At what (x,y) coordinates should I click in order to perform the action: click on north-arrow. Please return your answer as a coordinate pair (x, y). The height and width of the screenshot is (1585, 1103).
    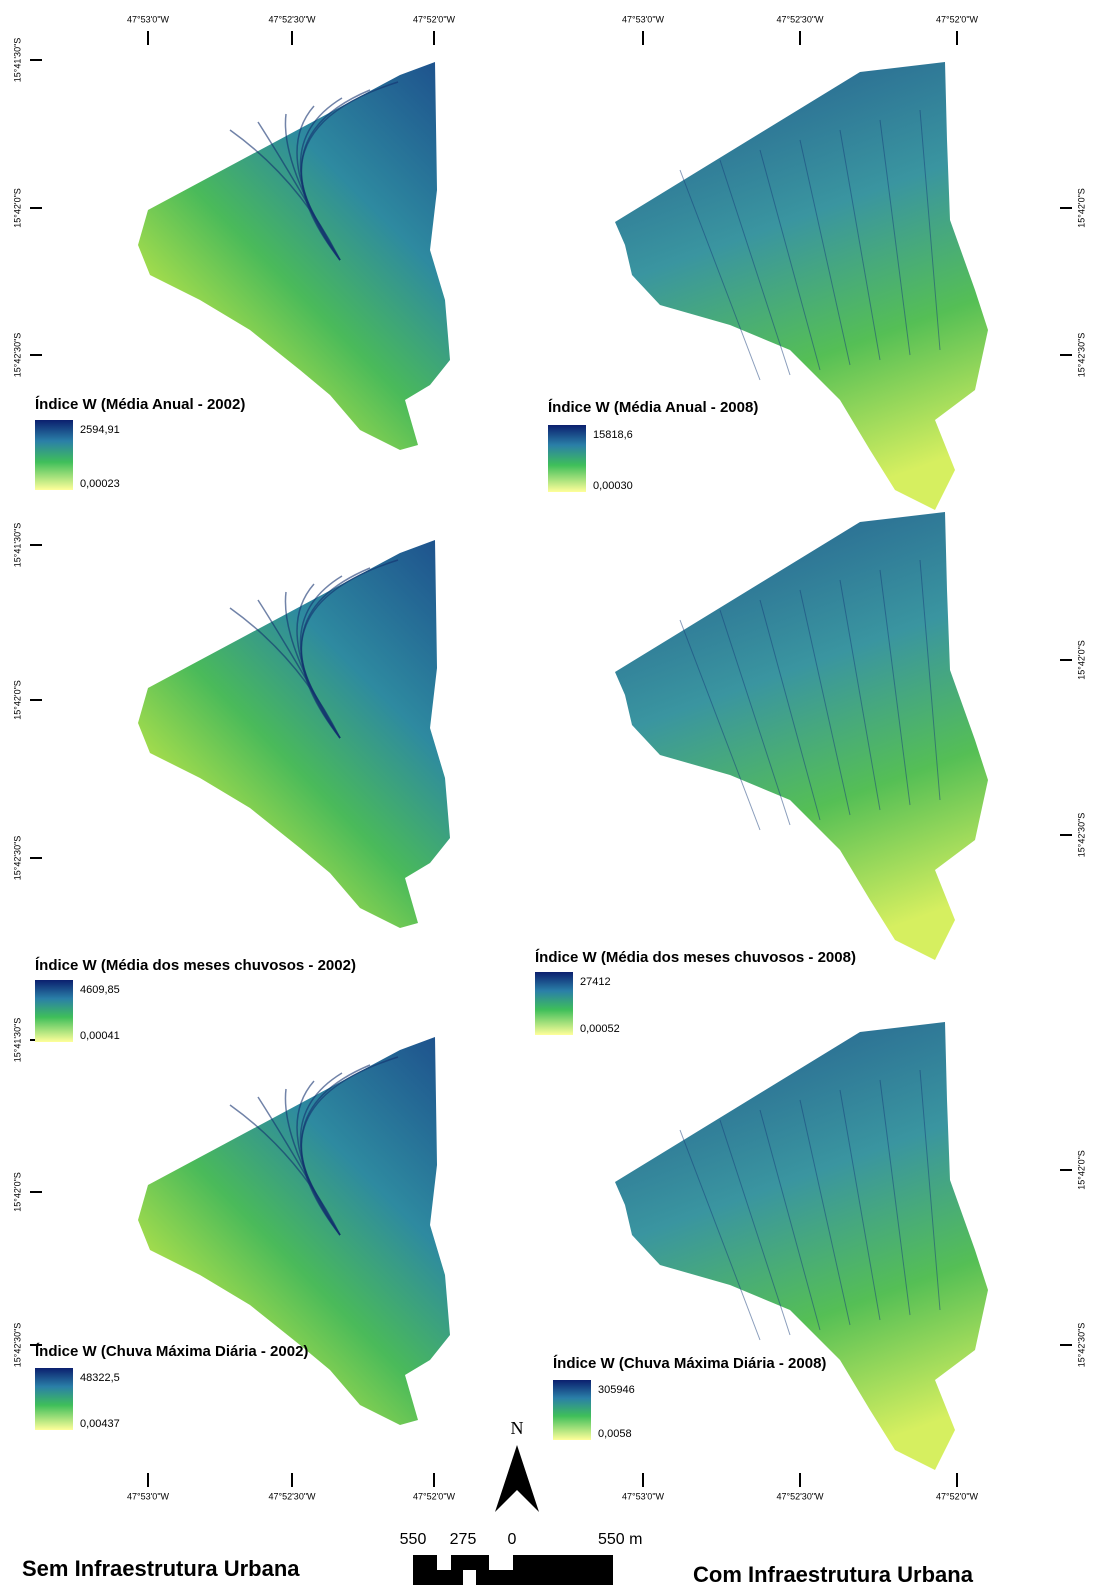
    Looking at the image, I should click on (517, 1478).